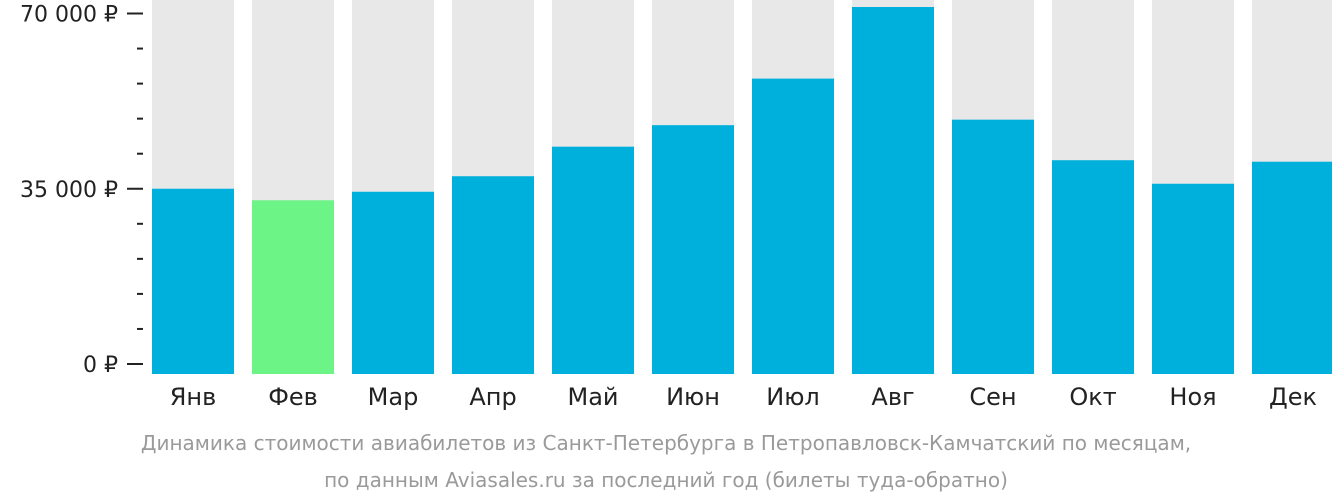  What do you see at coordinates (1192, 397) in the screenshot?
I see `x-tick-label-11: Ноя` at bounding box center [1192, 397].